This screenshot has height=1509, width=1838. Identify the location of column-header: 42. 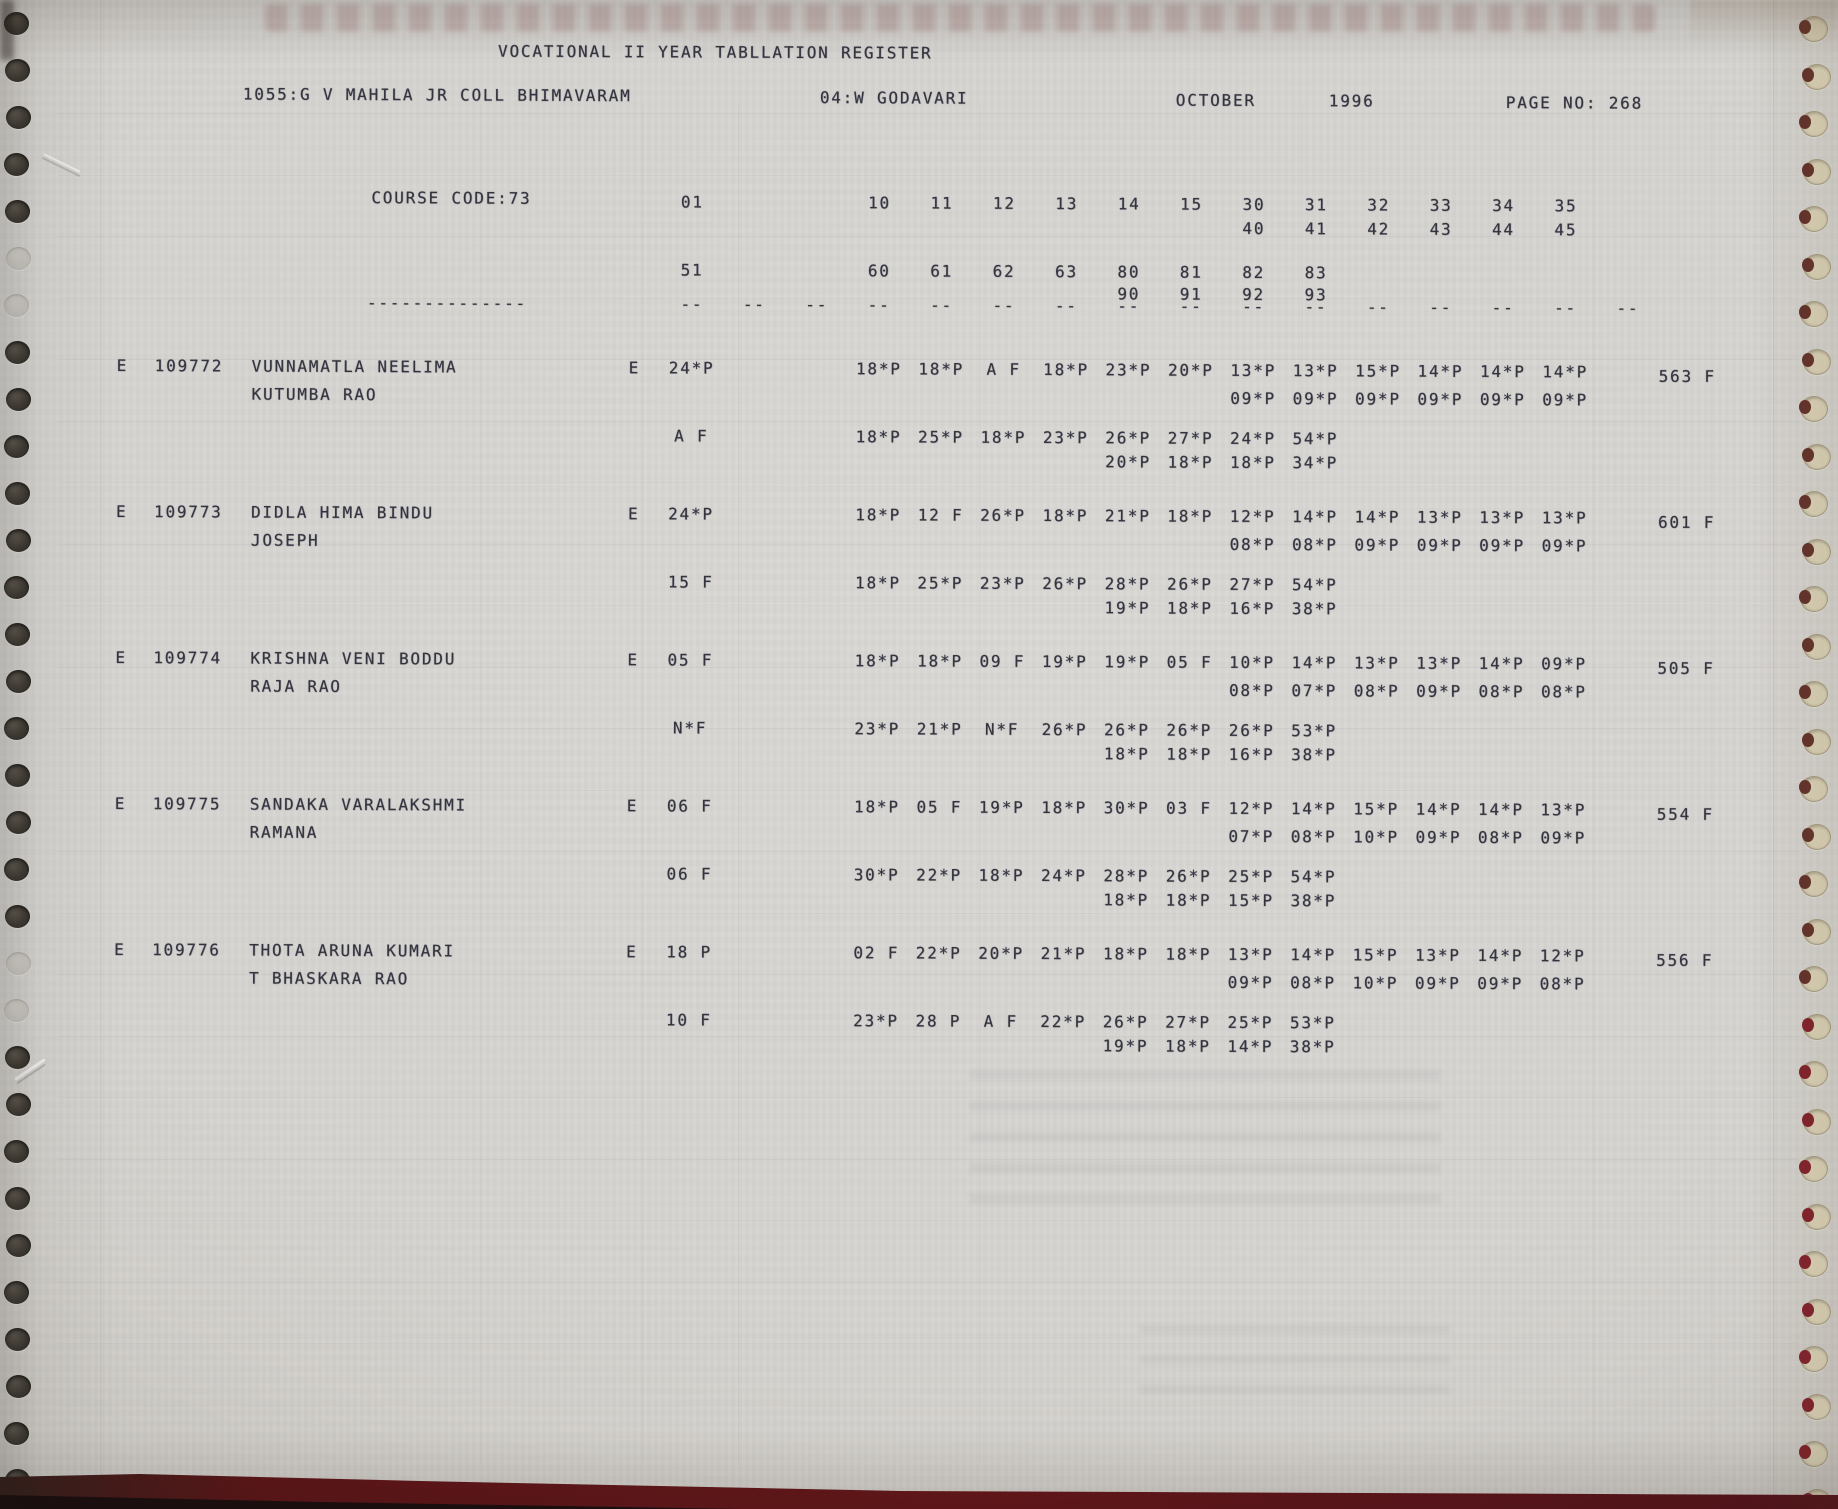
(1379, 229).